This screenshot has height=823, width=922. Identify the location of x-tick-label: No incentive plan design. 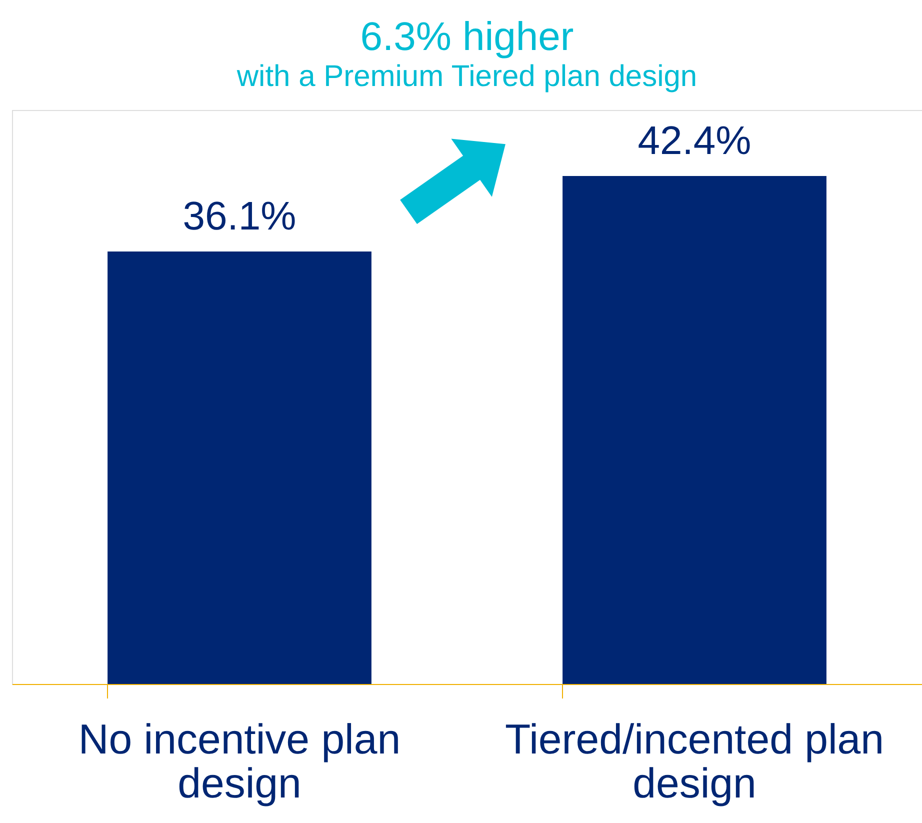
(239, 761).